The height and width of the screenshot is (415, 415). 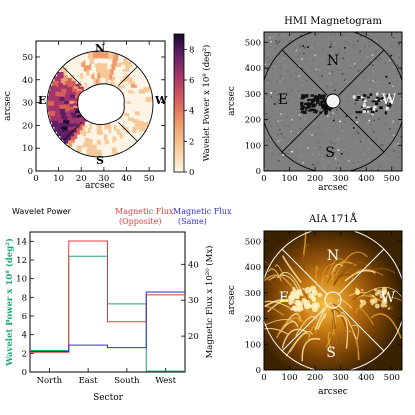 What do you see at coordinates (192, 105) in the screenshot?
I see `colorbar: 0 2 4 6 8 Wavelet Power x 10⁸ (deg²)` at bounding box center [192, 105].